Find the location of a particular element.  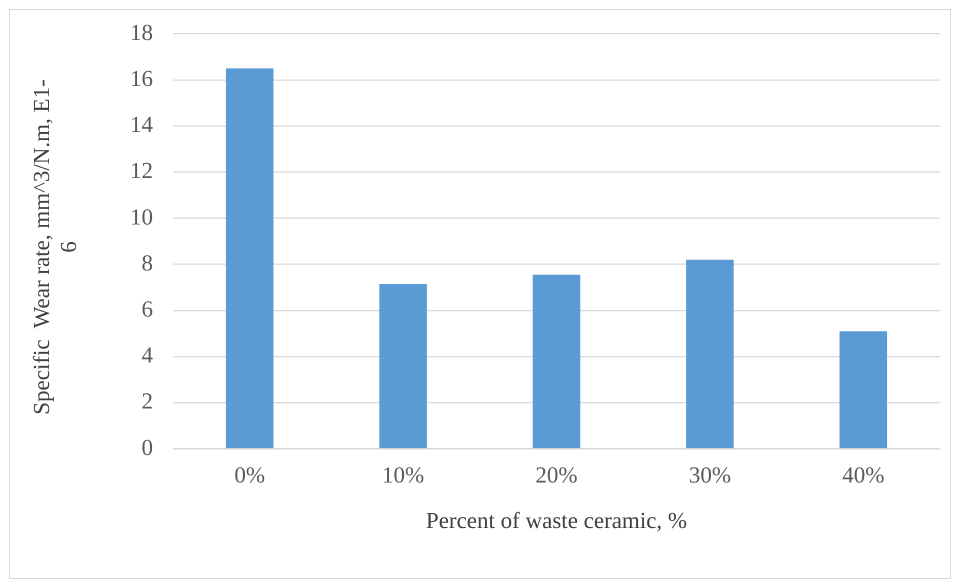

y-tick-label: 10 is located at coordinates (141, 217).